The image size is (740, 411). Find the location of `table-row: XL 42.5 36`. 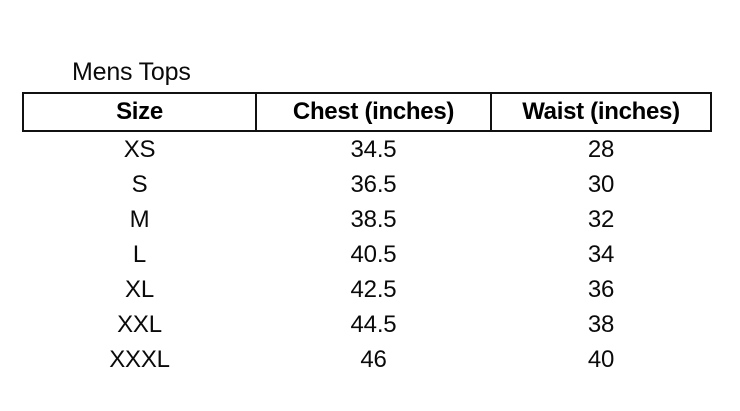

table-row: XL 42.5 36 is located at coordinates (367, 289).